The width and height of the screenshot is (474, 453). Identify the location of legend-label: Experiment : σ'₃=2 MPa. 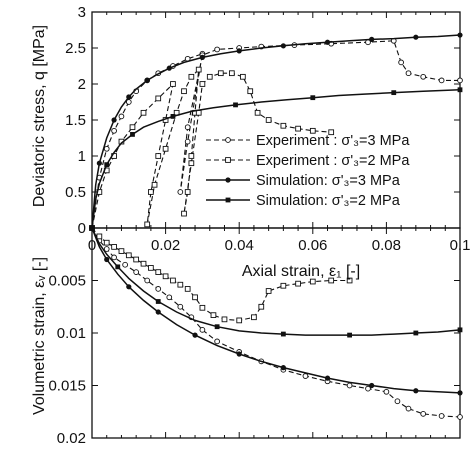
(333, 161).